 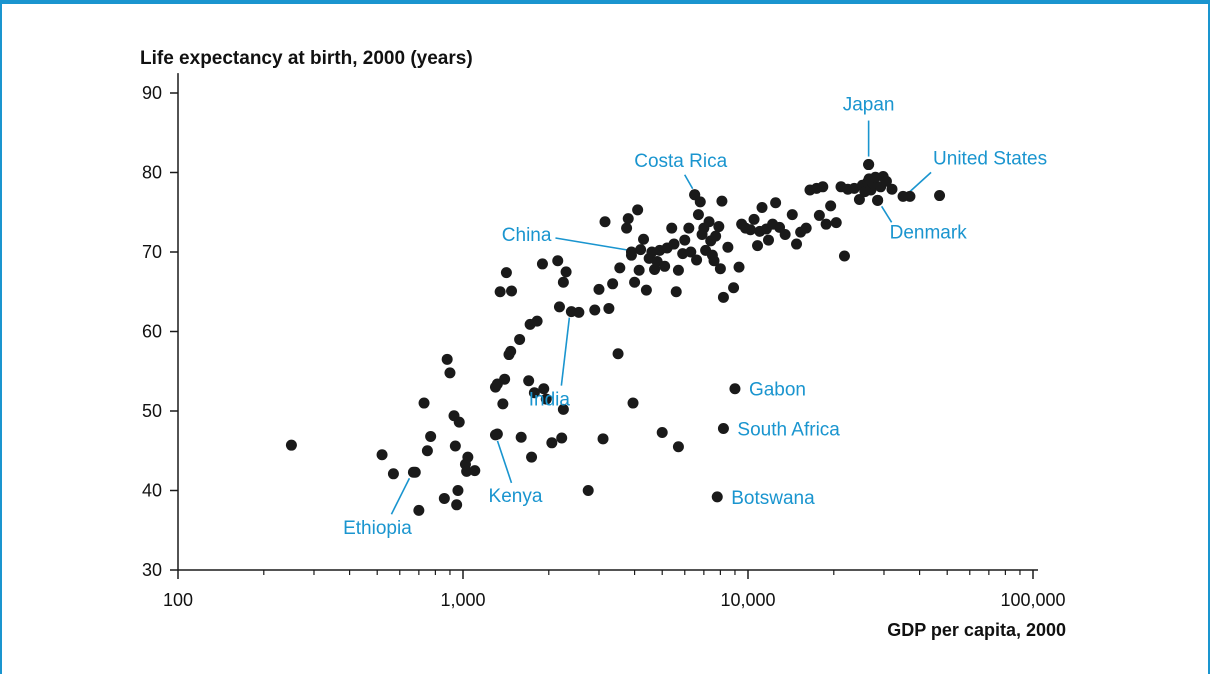 I want to click on annotation-label-united-states: United States, so click(x=990, y=158).